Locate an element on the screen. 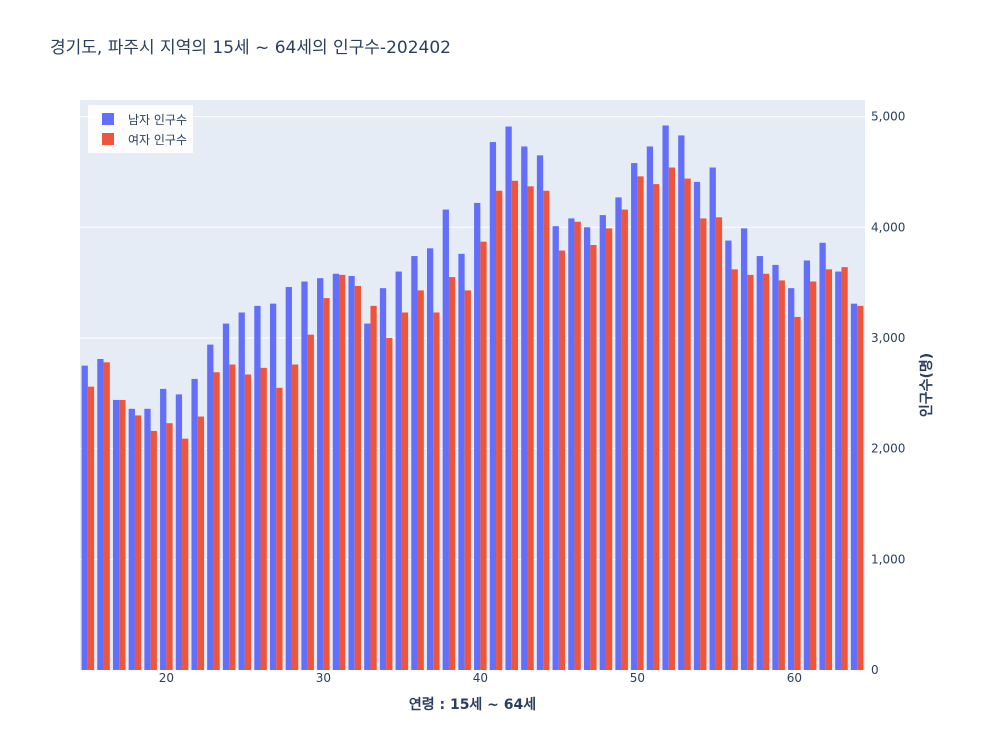  legend-item-female: 여자 인구수 is located at coordinates (140, 139).